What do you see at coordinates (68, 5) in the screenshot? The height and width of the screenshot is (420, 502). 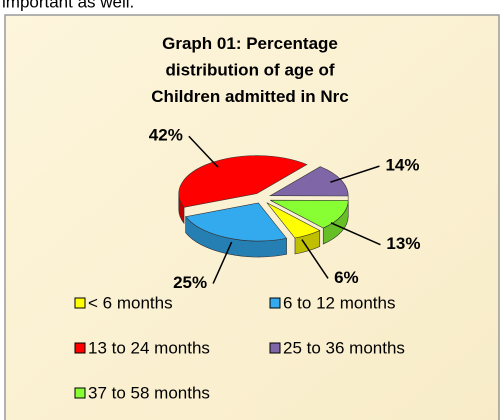 I see `caption: important as well.` at bounding box center [68, 5].